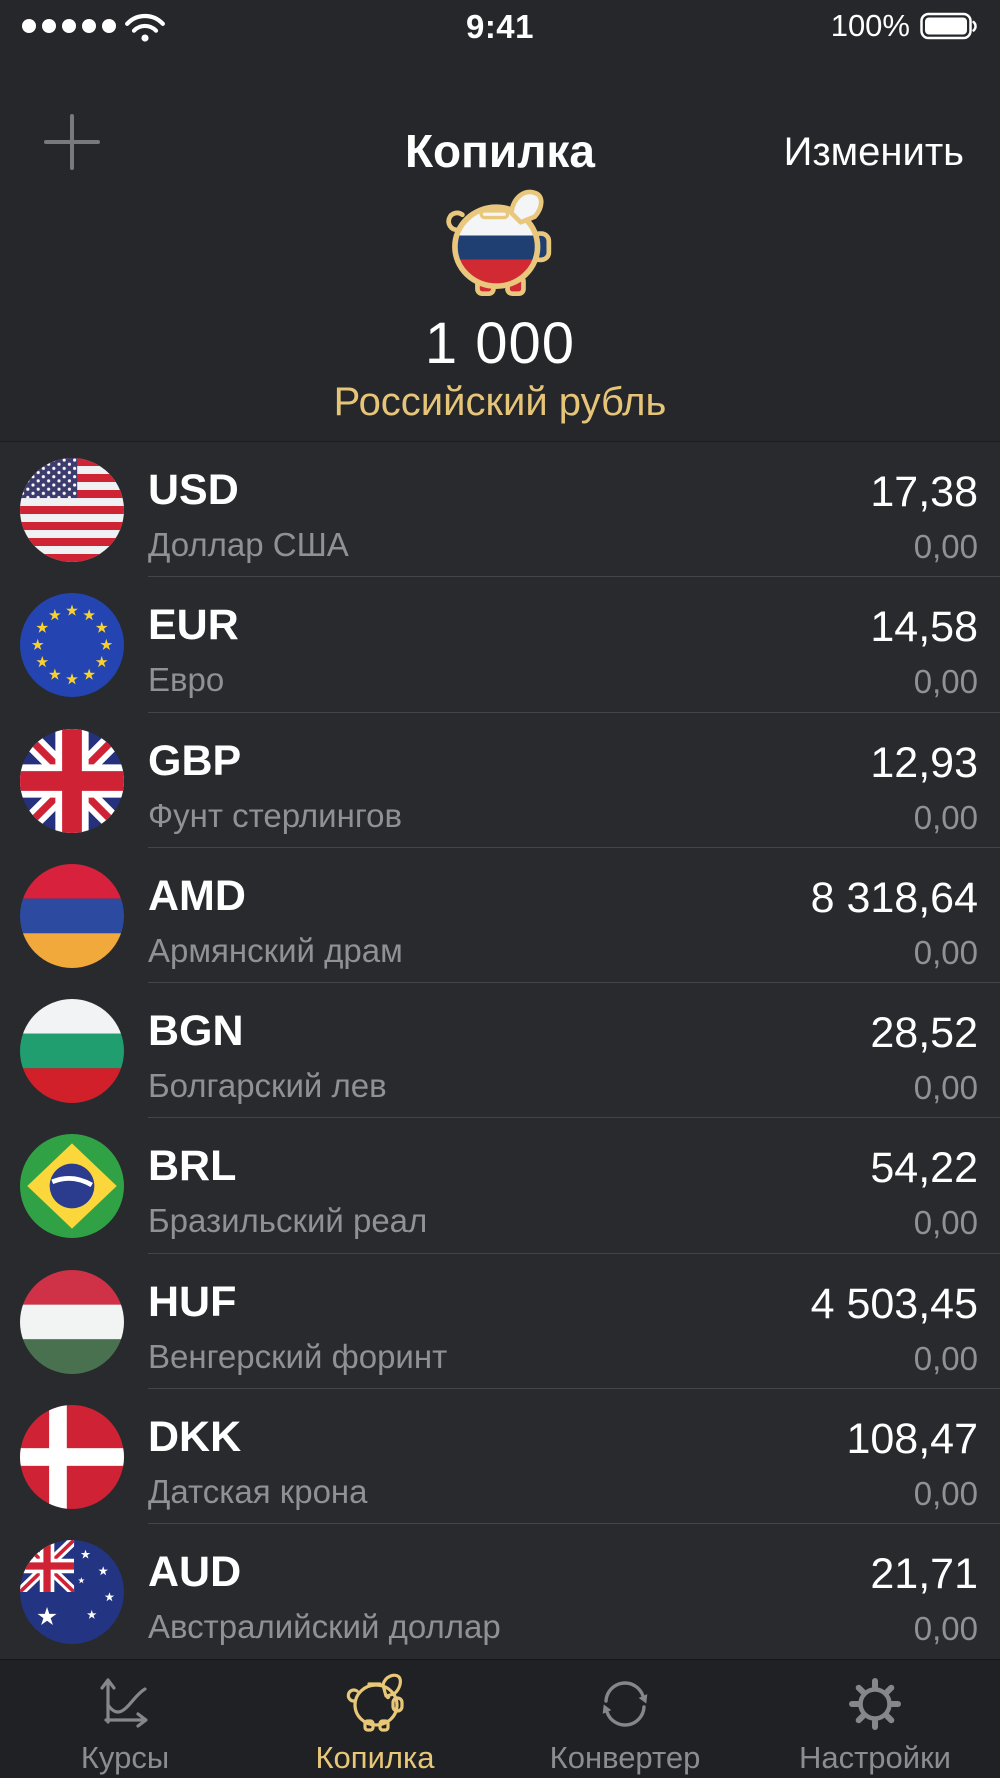  Describe the element at coordinates (375, 1757) in the screenshot. I see `tab-label: Копилка` at that location.